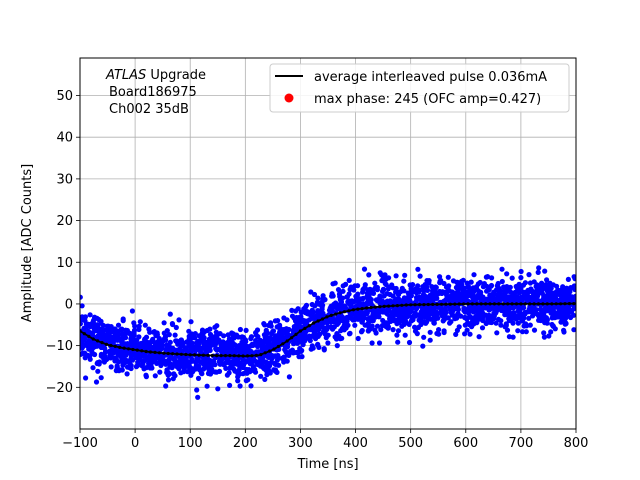 This screenshot has width=640, height=480. I want to click on y-tick-label: 10, so click(64, 263).